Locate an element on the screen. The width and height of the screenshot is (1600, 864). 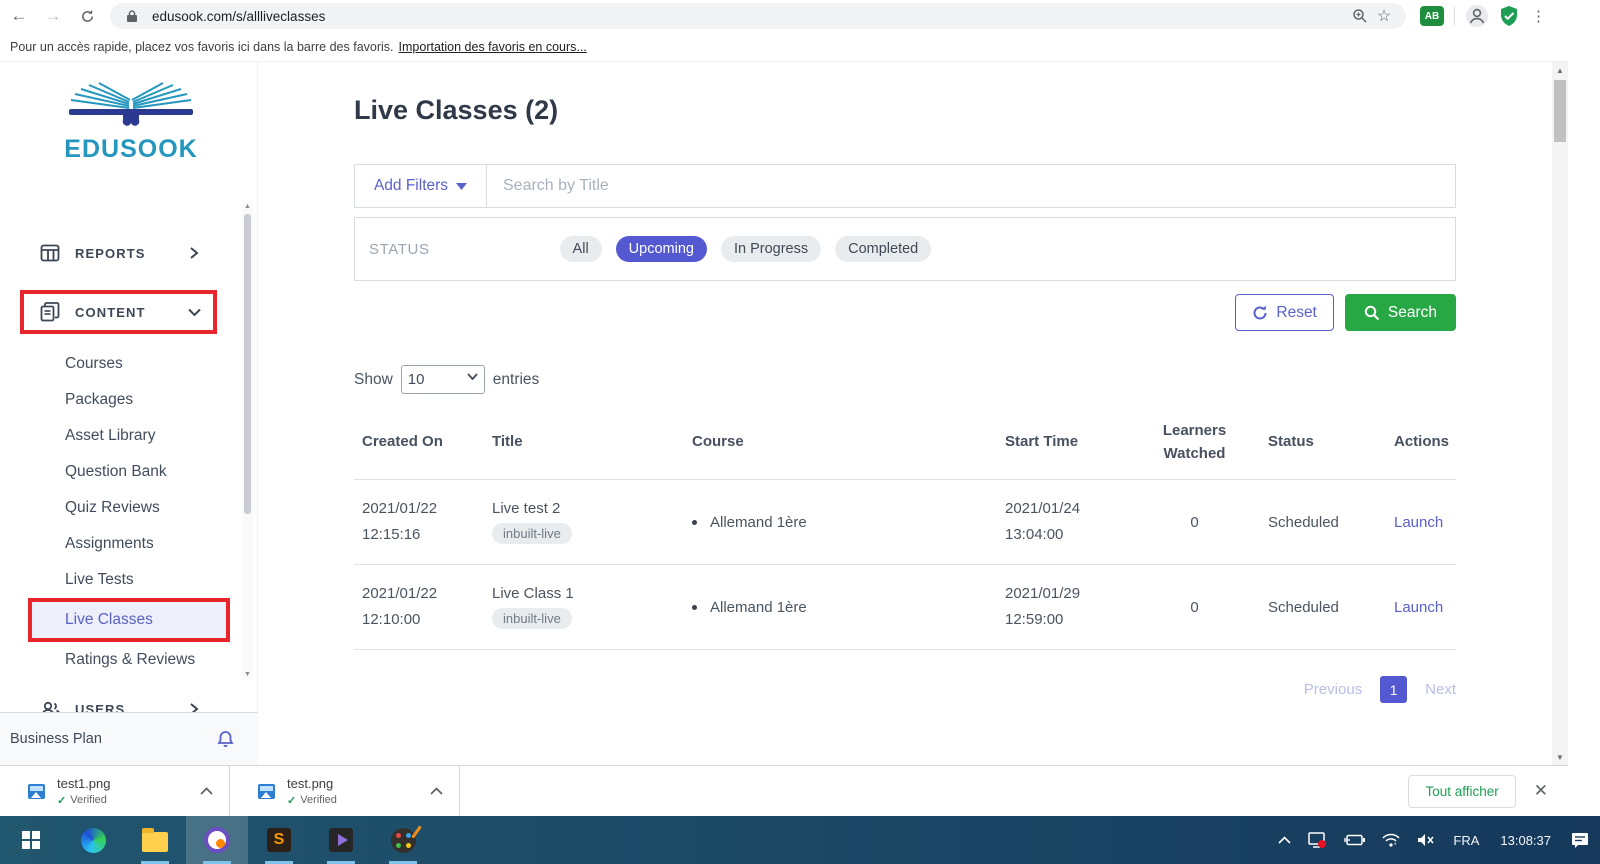
notifications-bell-icon is located at coordinates (225, 739).